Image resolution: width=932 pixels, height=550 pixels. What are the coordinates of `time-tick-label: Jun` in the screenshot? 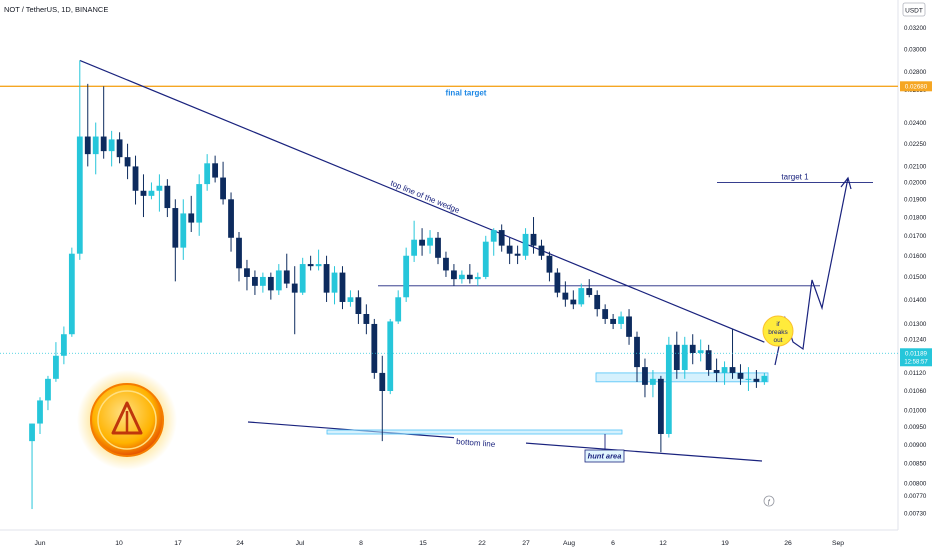 It's located at (40, 543).